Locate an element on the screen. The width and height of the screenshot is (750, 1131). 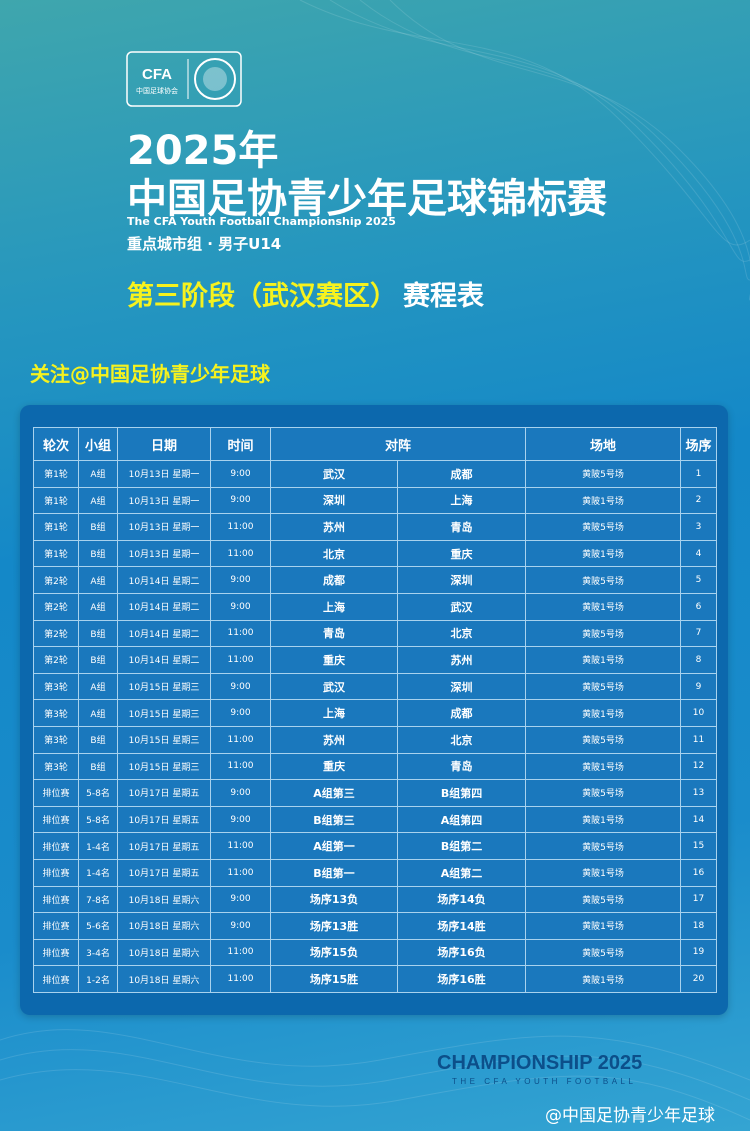
table-cell: B组第三 is located at coordinates (334, 819).